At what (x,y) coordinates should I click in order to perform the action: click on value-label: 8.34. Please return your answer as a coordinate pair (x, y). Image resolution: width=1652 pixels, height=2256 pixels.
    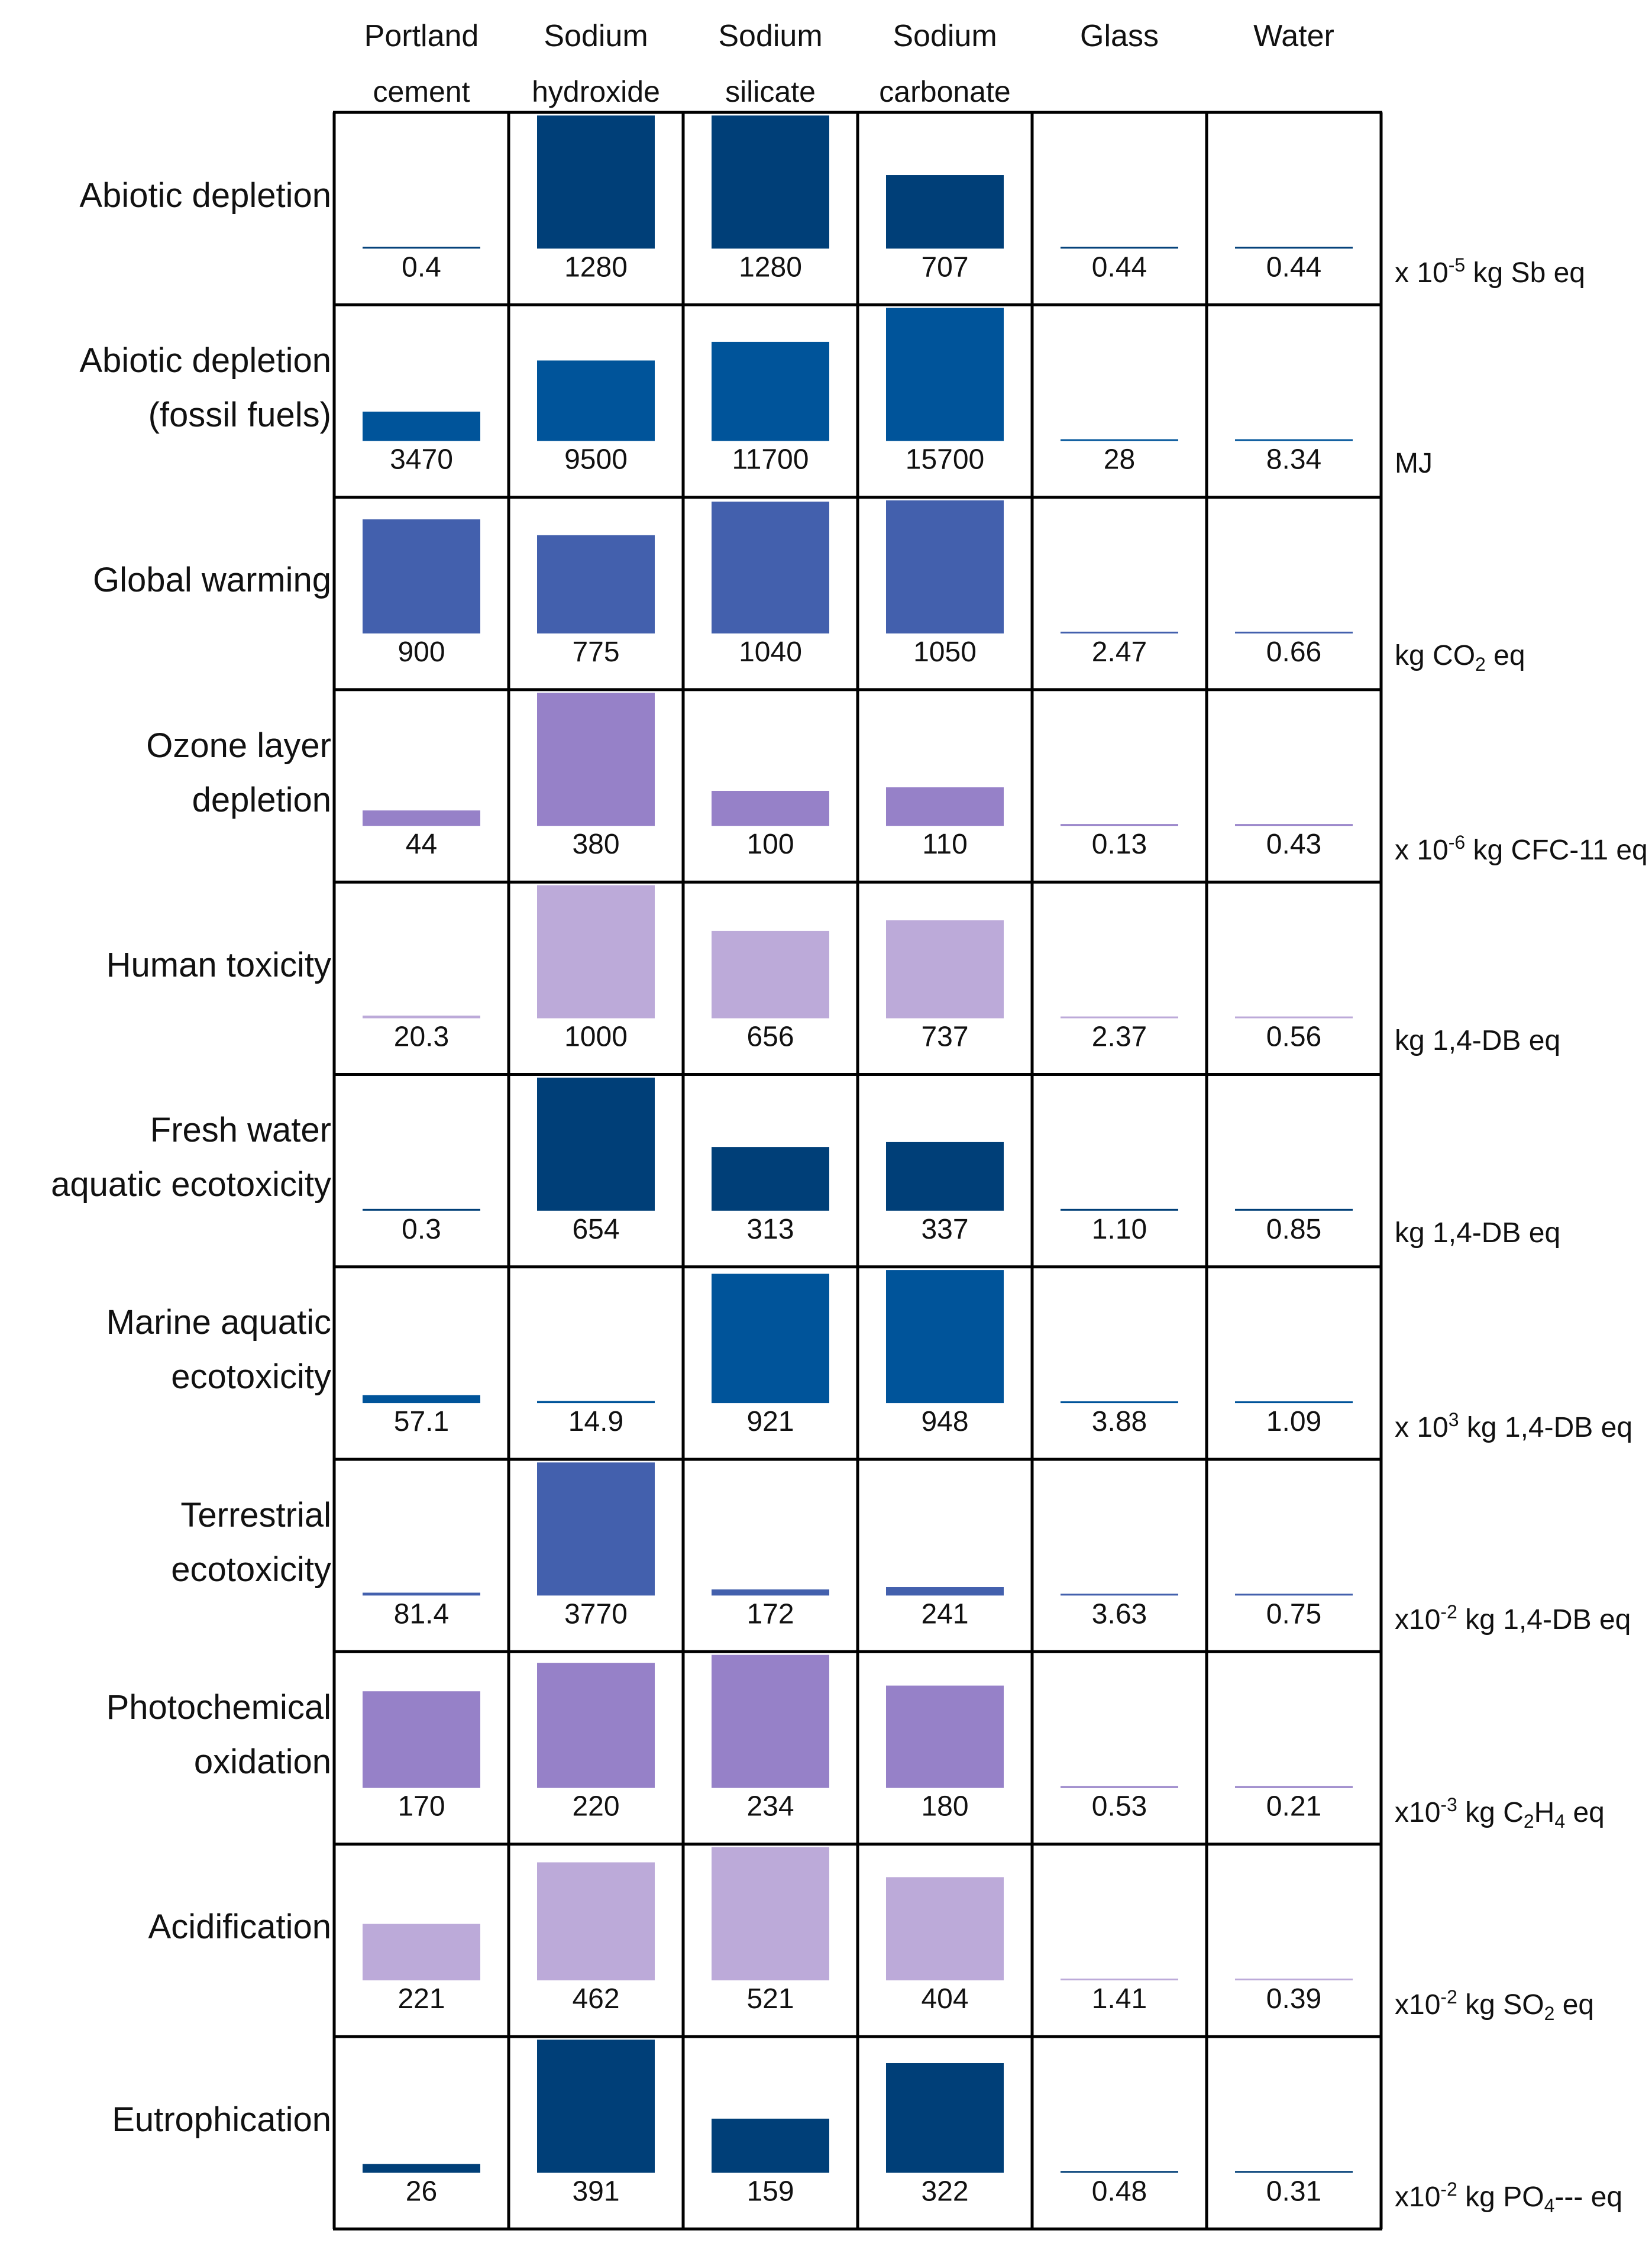
    Looking at the image, I should click on (1293, 460).